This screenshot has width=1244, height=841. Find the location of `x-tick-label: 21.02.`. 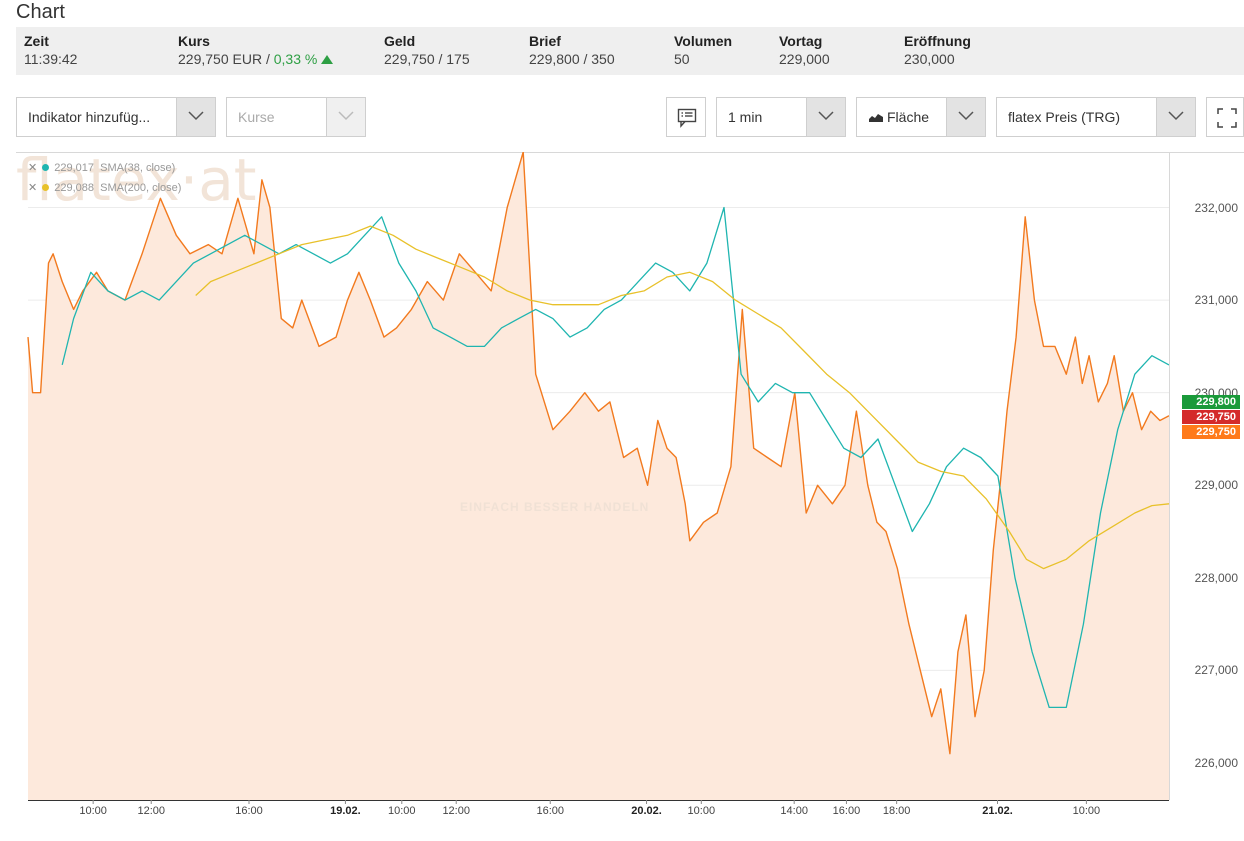

x-tick-label: 21.02. is located at coordinates (997, 811).